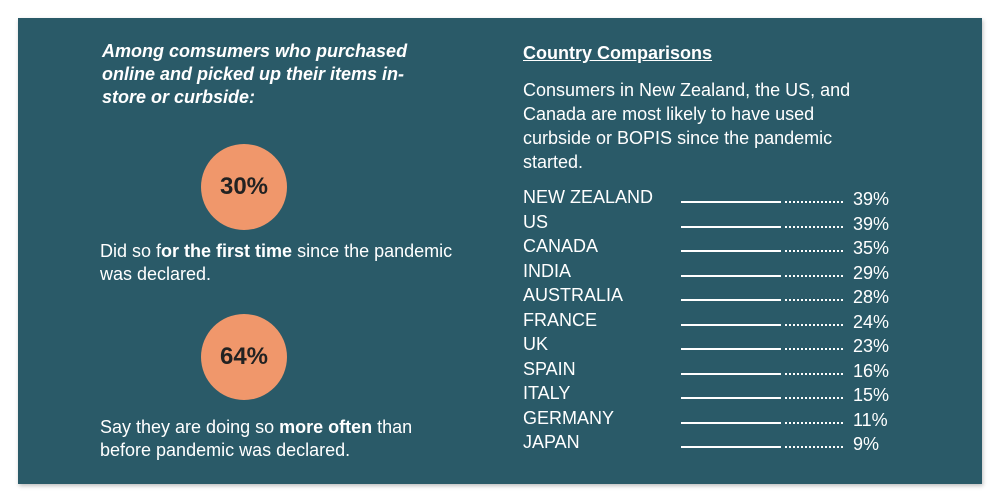 This screenshot has height=500, width=1000. Describe the element at coordinates (723, 420) in the screenshot. I see `country-row: GERMANY 11%` at that location.